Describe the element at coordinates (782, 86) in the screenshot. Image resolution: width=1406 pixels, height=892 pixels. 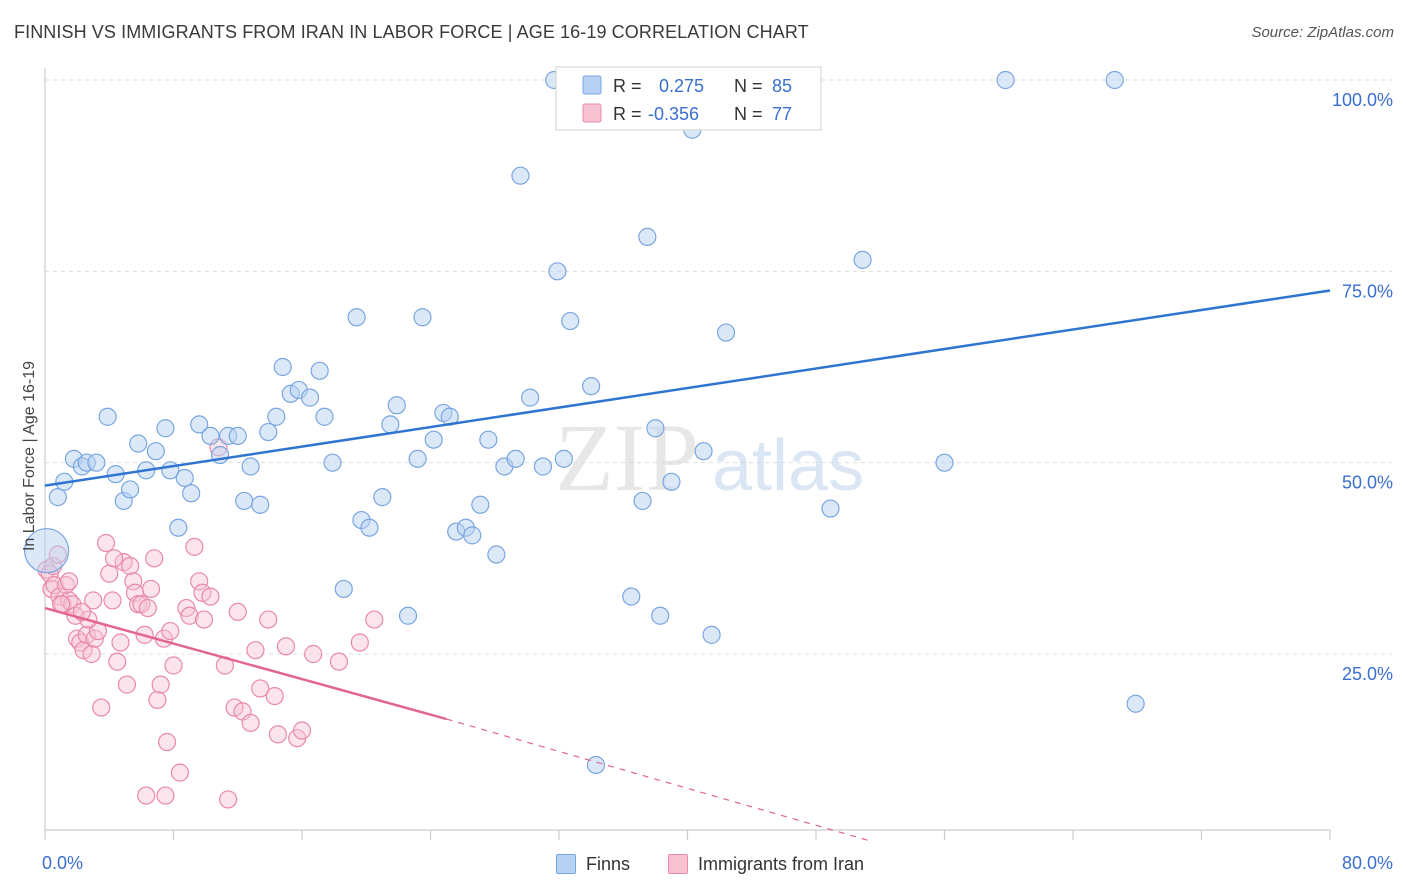
I see `legend-n-value-finns: 85` at that location.